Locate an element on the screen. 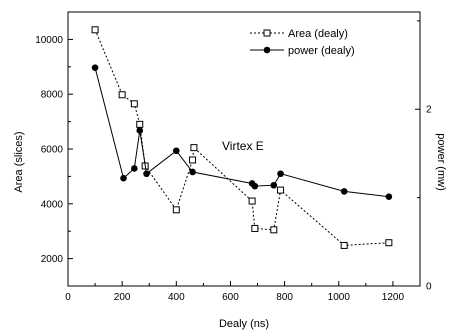 This screenshot has height=331, width=451. x-tick-label: 600 is located at coordinates (230, 297).